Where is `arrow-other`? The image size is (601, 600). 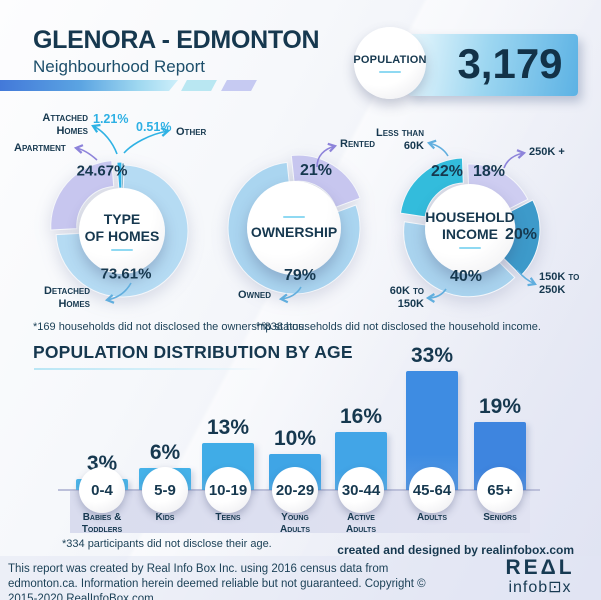 arrow-other is located at coordinates (147, 140).